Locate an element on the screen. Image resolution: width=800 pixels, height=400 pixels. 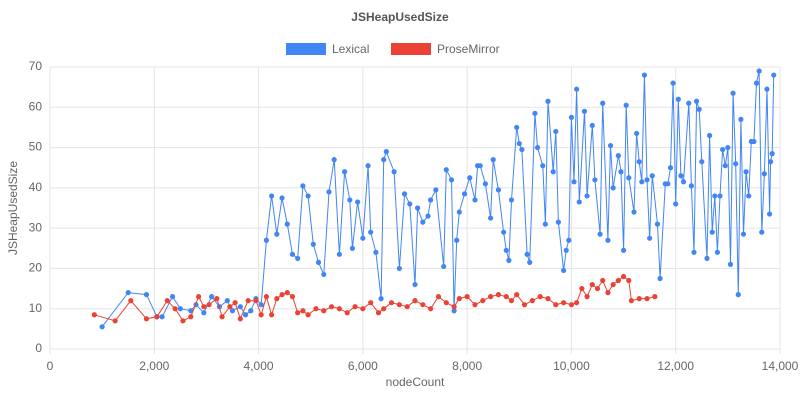
x-tick-label: 4,000 is located at coordinates (259, 366).